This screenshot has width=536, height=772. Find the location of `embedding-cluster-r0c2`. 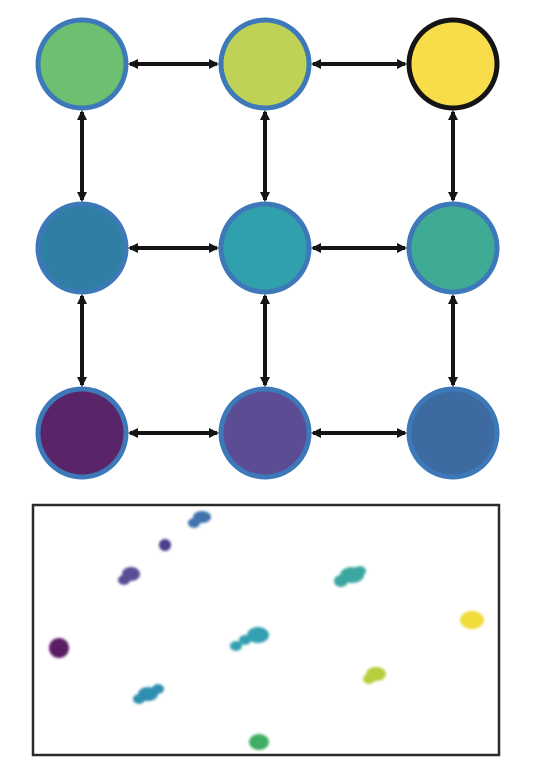

embedding-cluster-r0c2 is located at coordinates (472, 620).